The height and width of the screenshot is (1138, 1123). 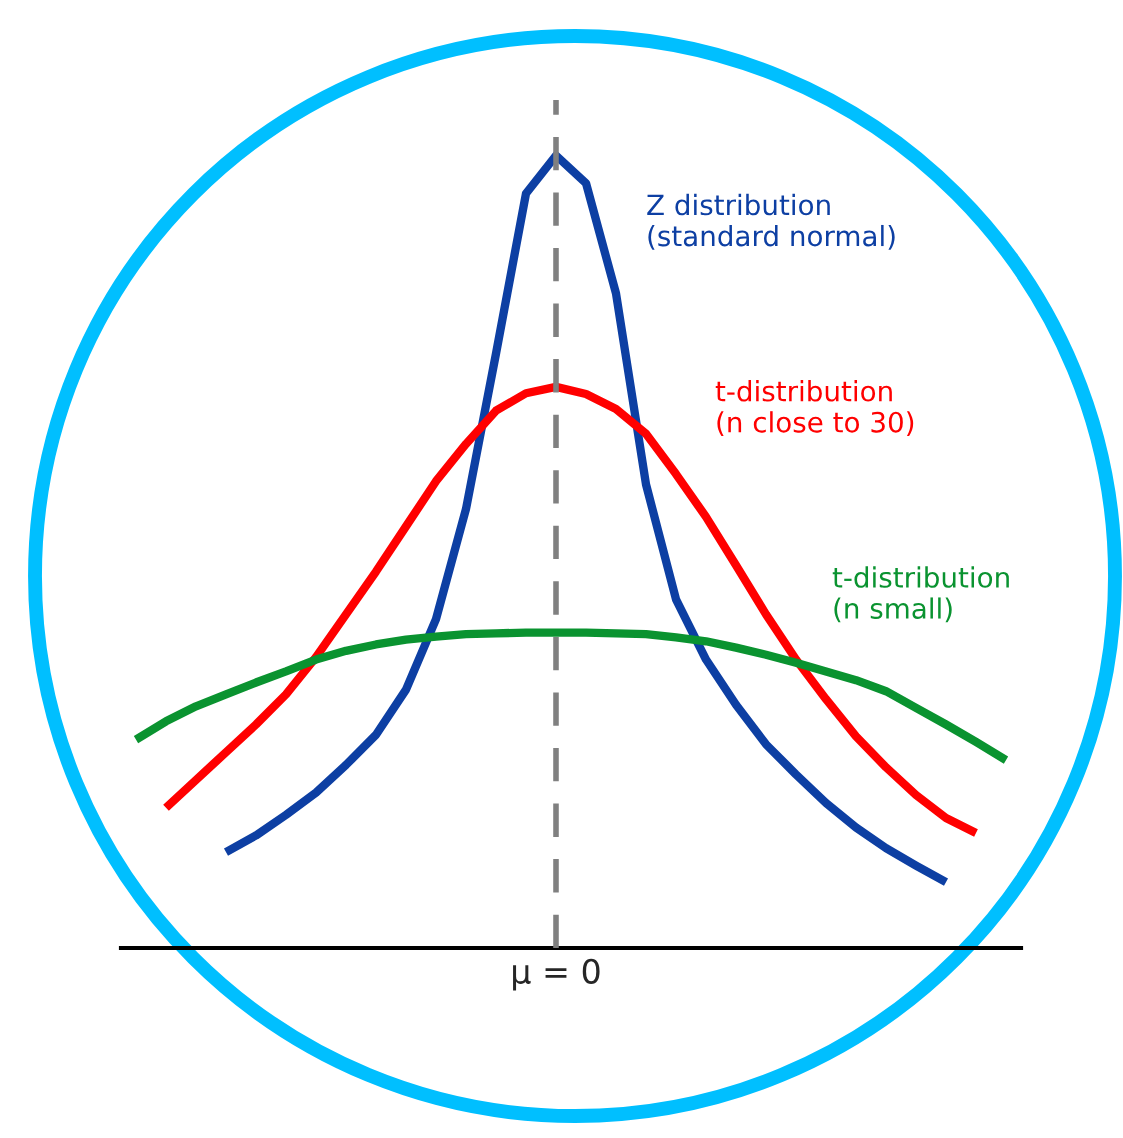 I want to click on text: μ = 0, so click(x=556, y=974).